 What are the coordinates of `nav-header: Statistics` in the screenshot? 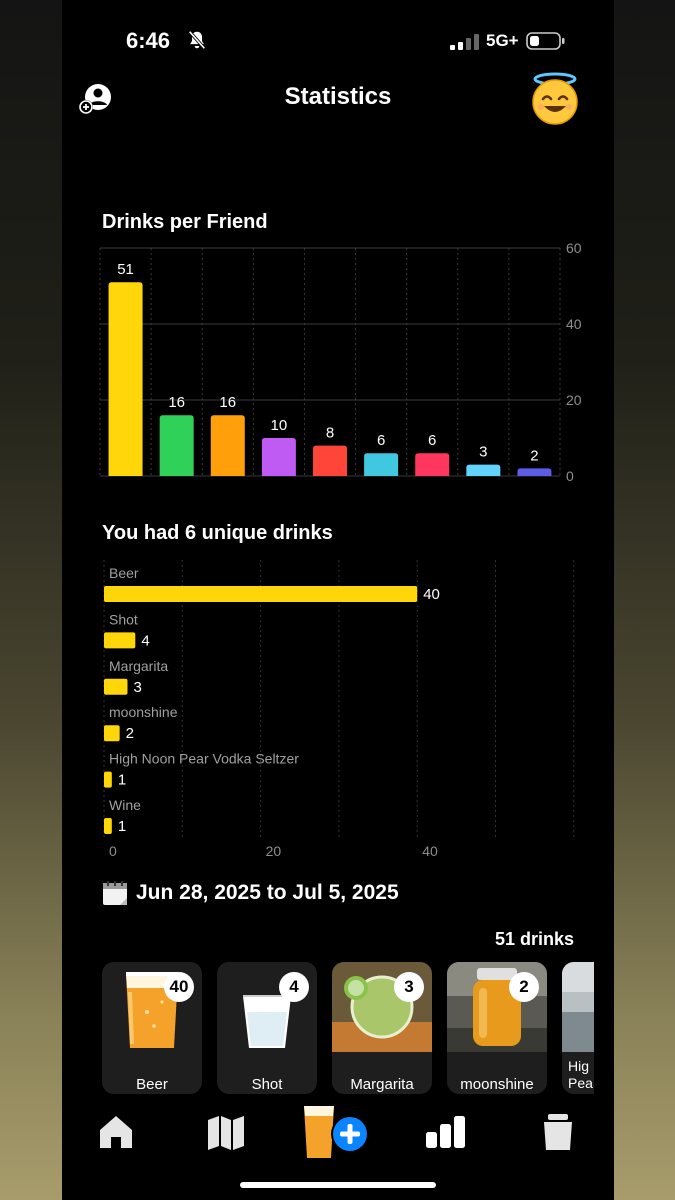 It's located at (338, 98).